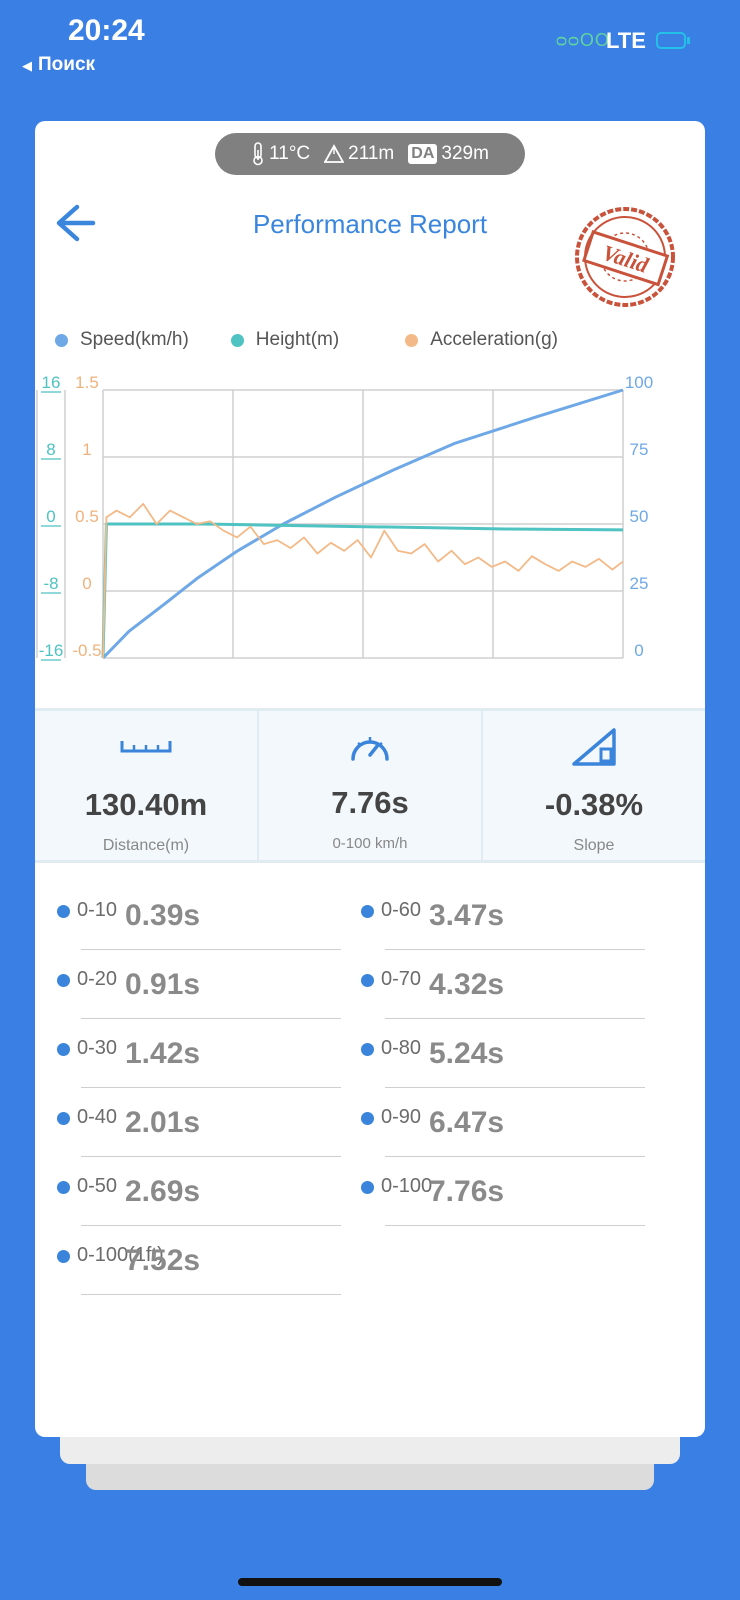  I want to click on split-name: 0-20, so click(97, 979).